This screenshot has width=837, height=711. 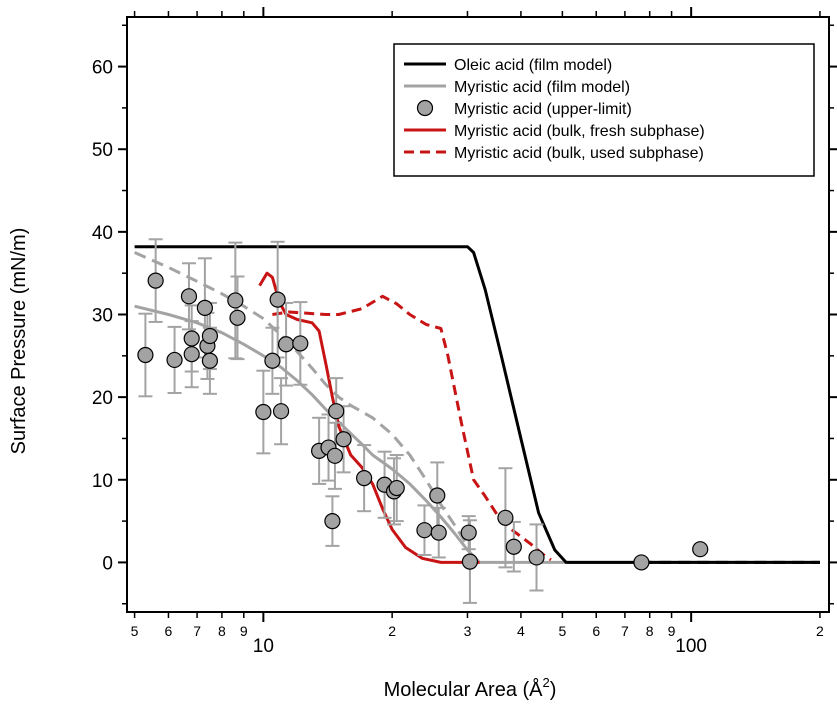 I want to click on legend-label: Myristic acid (bulk, fresh subphase), so click(x=579, y=131).